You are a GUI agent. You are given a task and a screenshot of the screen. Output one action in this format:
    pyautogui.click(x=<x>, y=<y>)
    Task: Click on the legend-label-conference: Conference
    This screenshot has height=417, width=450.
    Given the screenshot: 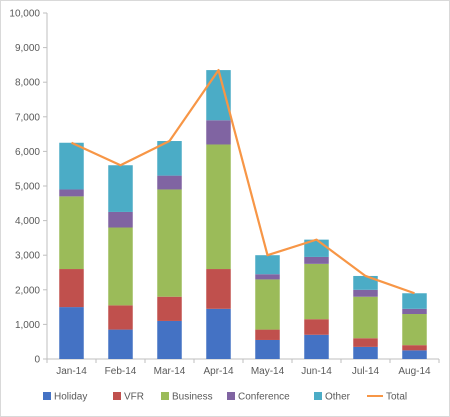 What is the action you would take?
    pyautogui.click(x=264, y=397)
    